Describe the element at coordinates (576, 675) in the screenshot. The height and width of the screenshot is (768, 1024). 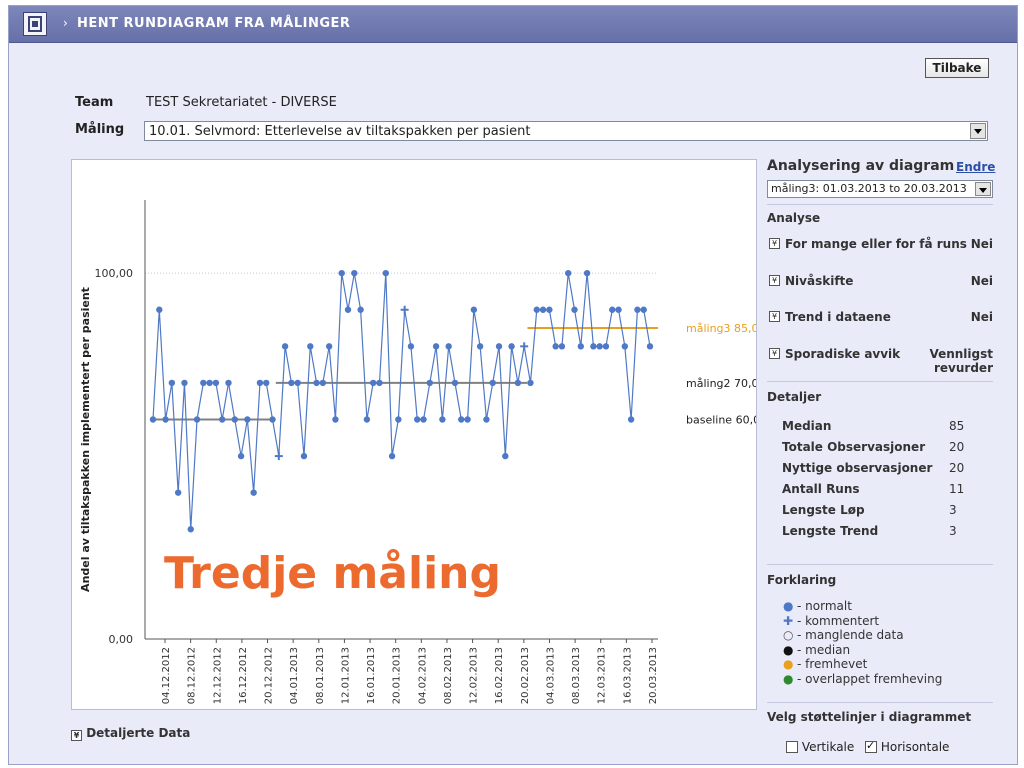
I see `x-tick-label: 08.03.2013` at that location.